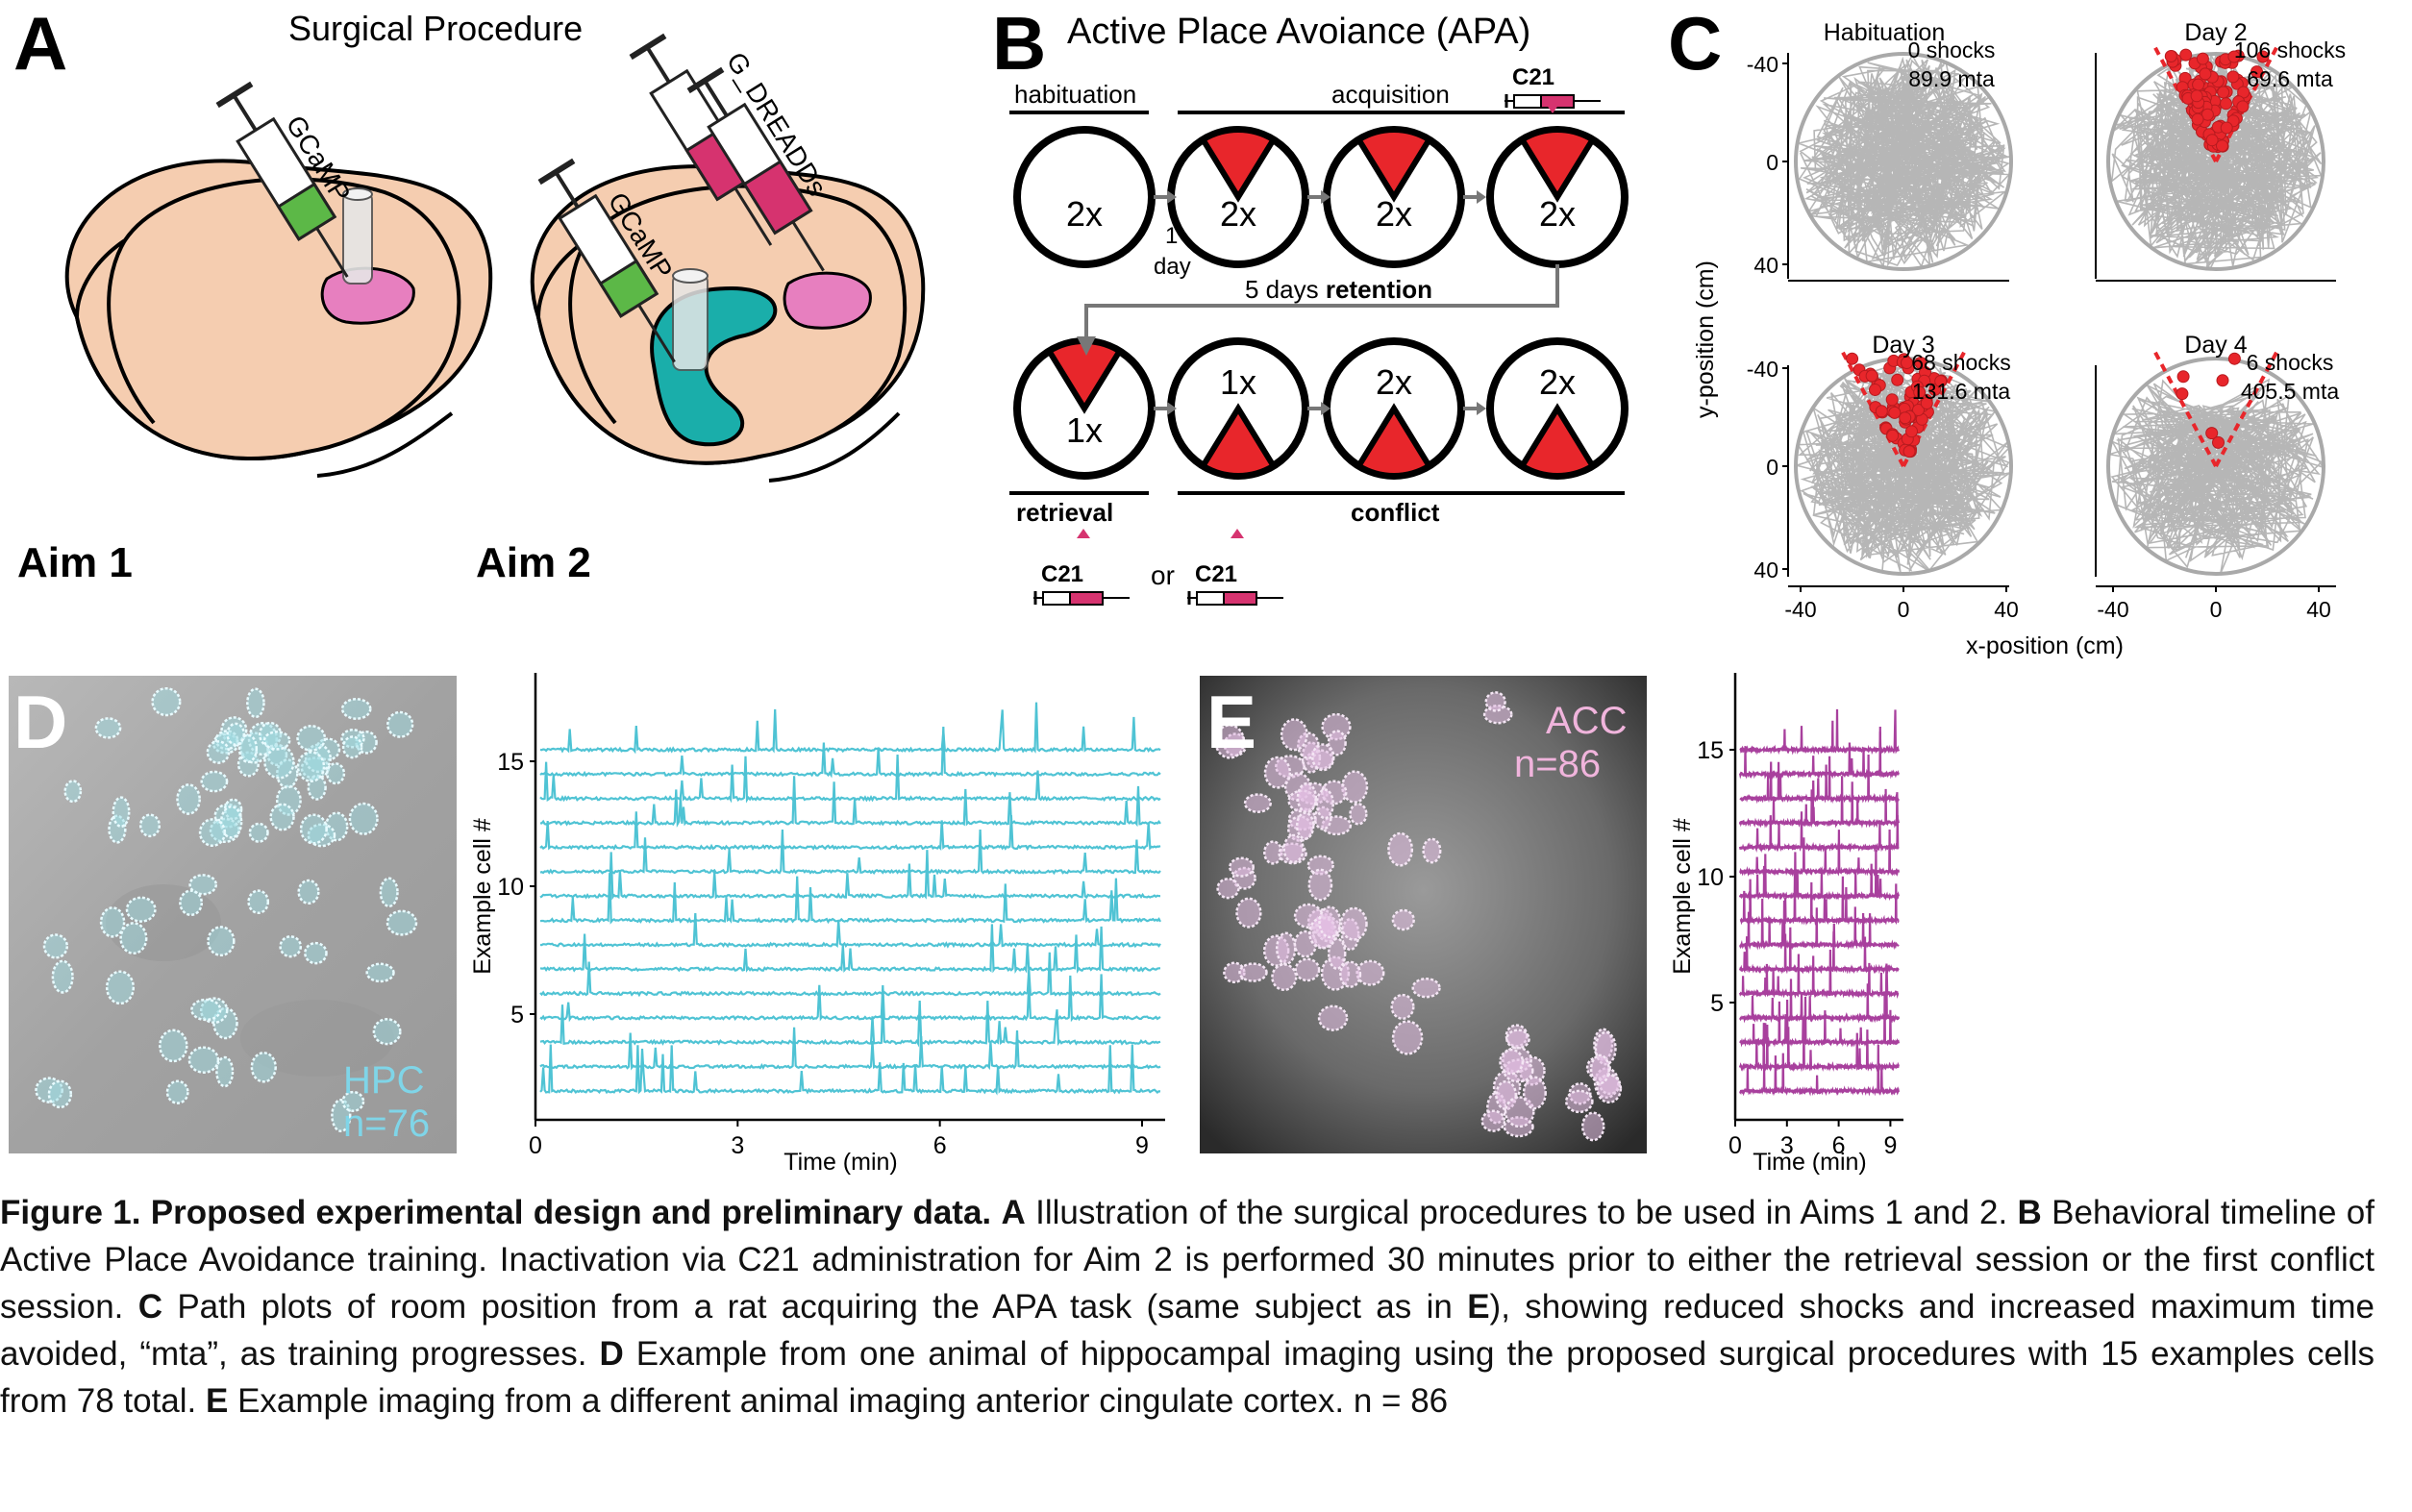  Describe the element at coordinates (2290, 78) in the screenshot. I see `mta-value: 69.6 mta` at that location.